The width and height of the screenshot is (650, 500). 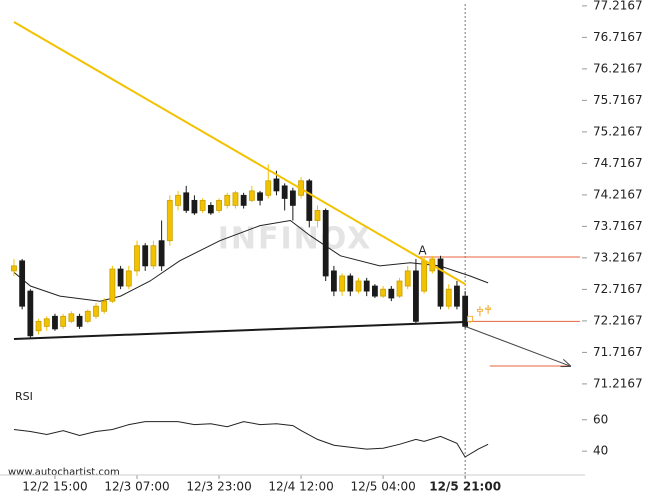 I want to click on rsi-tick-label: 60, so click(x=600, y=419).